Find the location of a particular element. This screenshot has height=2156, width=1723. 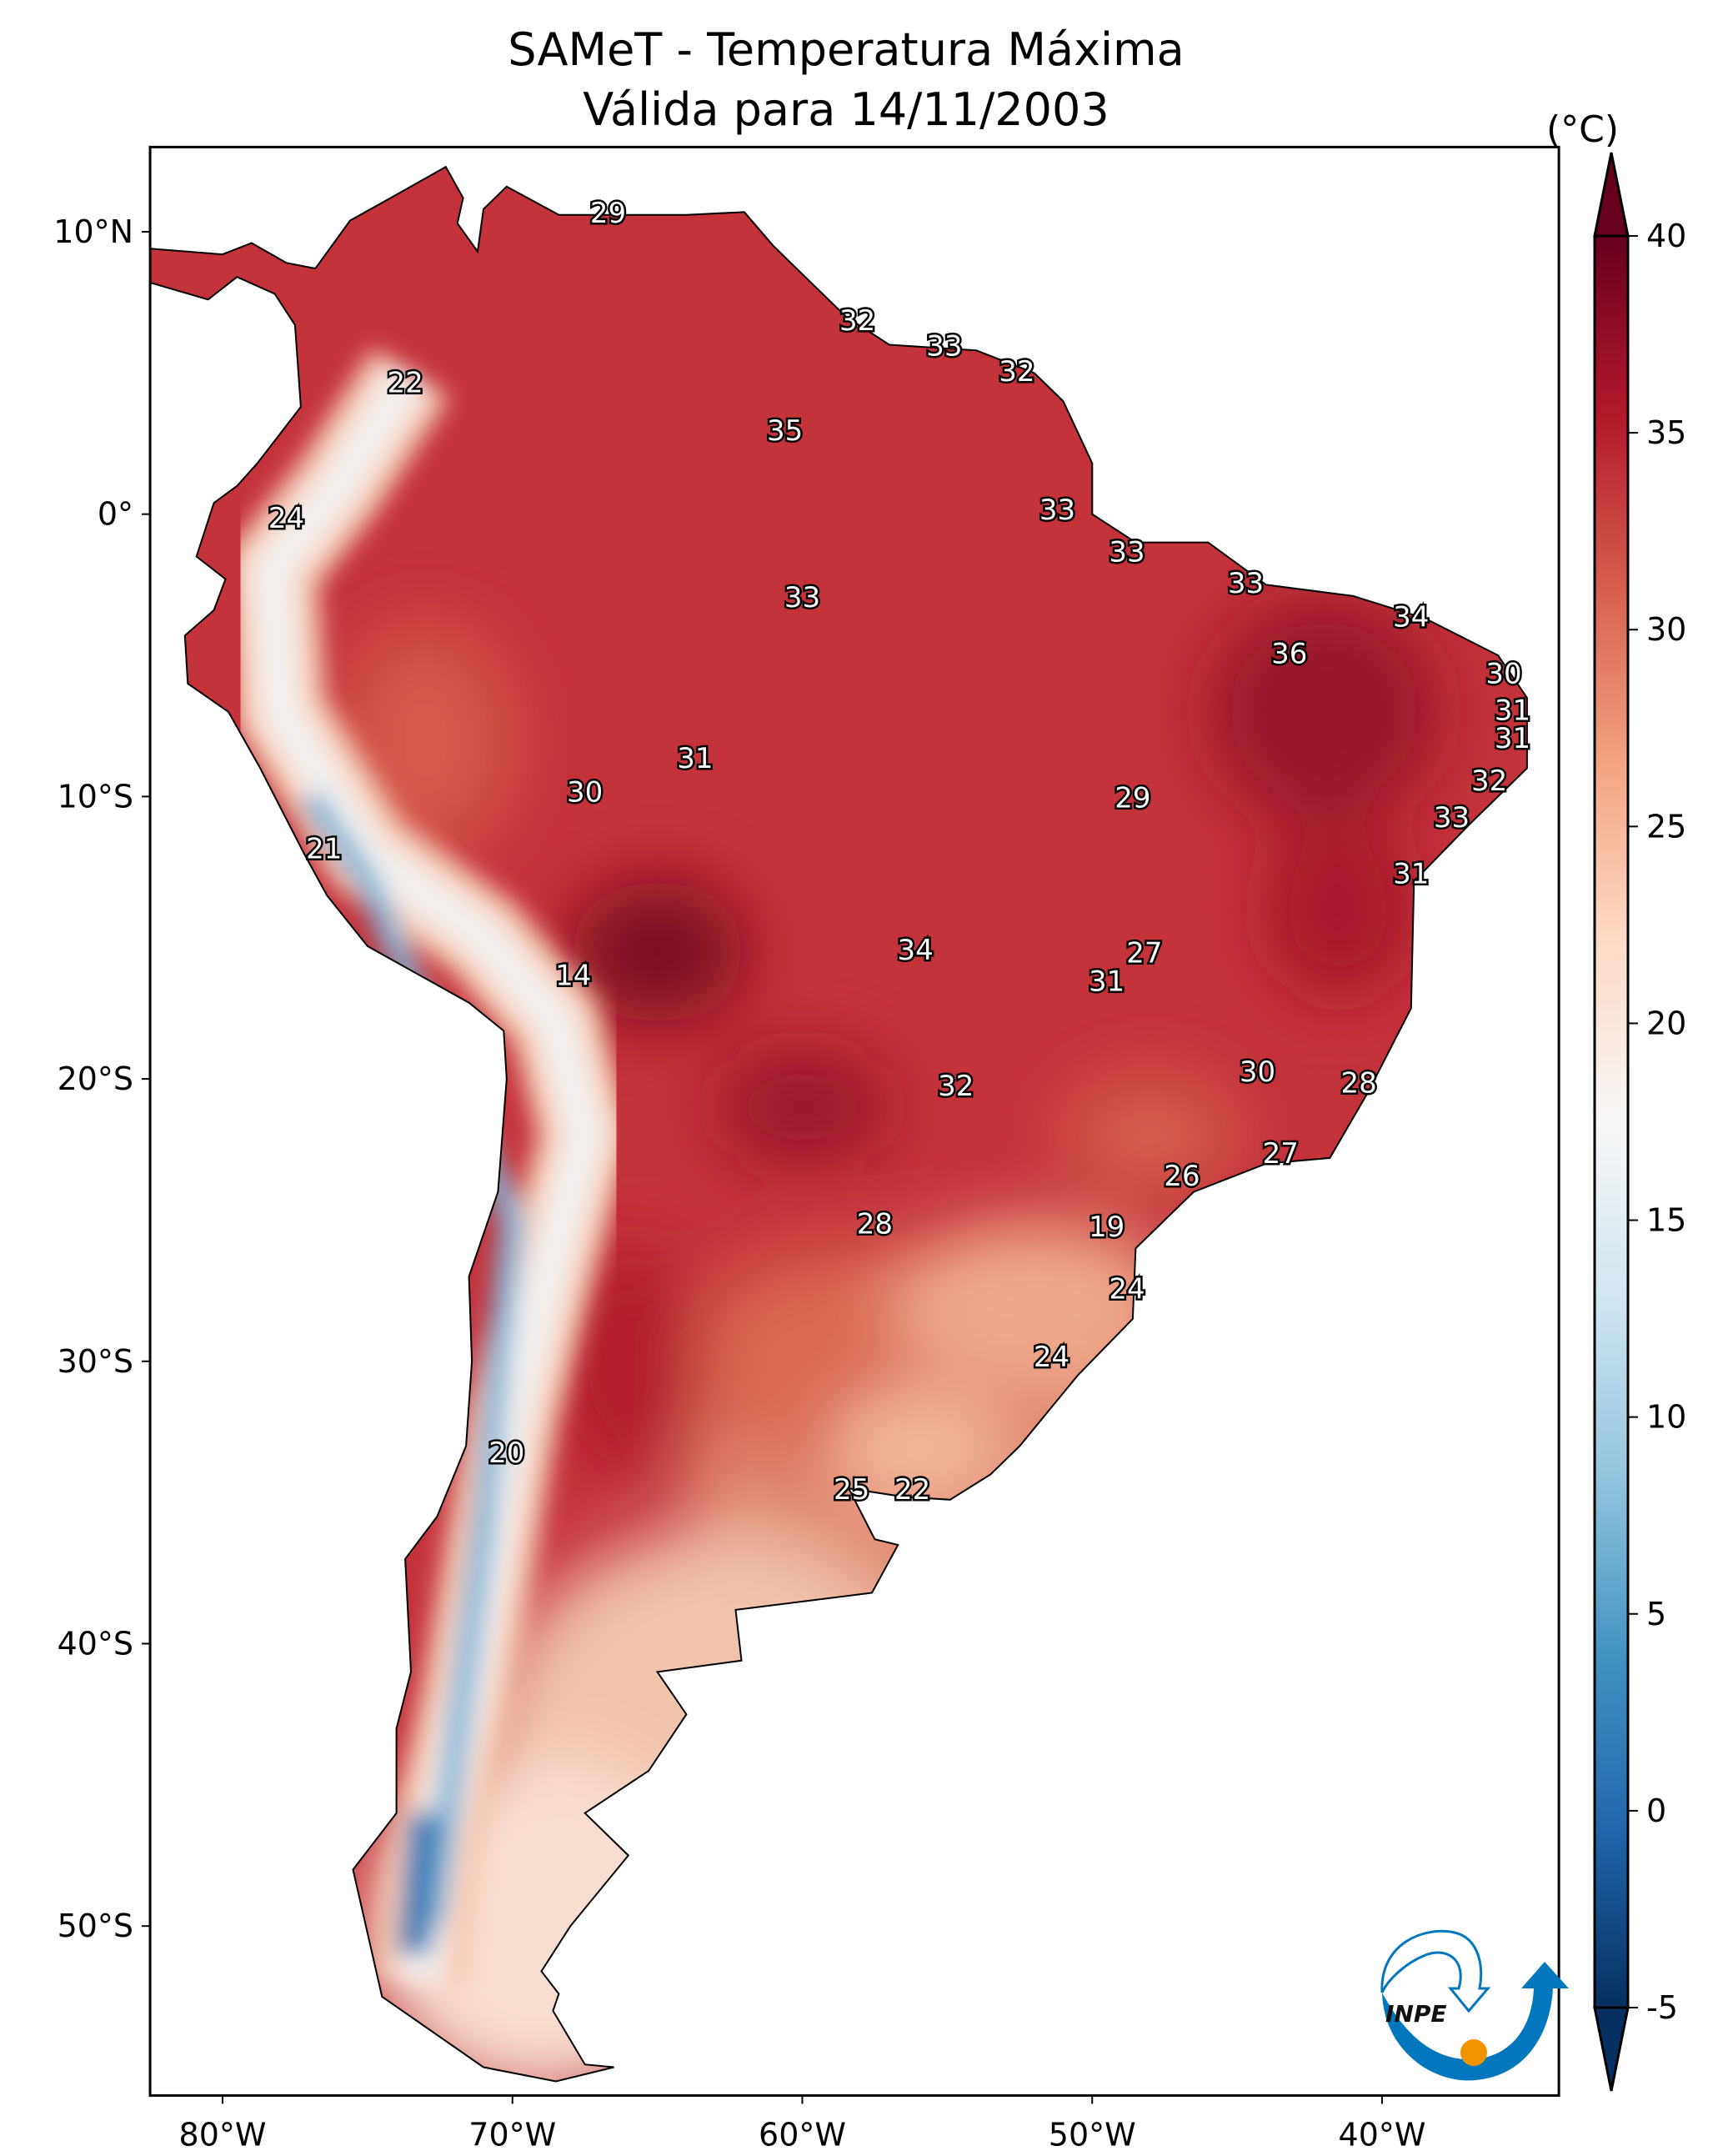

colorbar: -5 0 5 10 15 20 25 30 35 40 is located at coordinates (1640, 1122).